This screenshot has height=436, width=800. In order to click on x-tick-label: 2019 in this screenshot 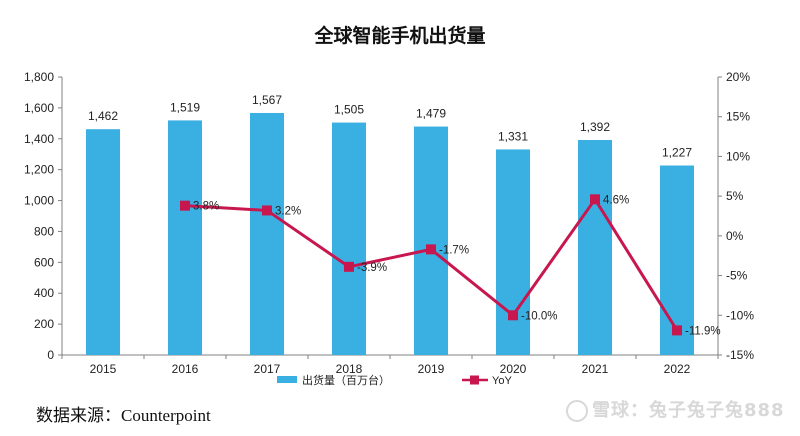, I will do `click(431, 369)`.